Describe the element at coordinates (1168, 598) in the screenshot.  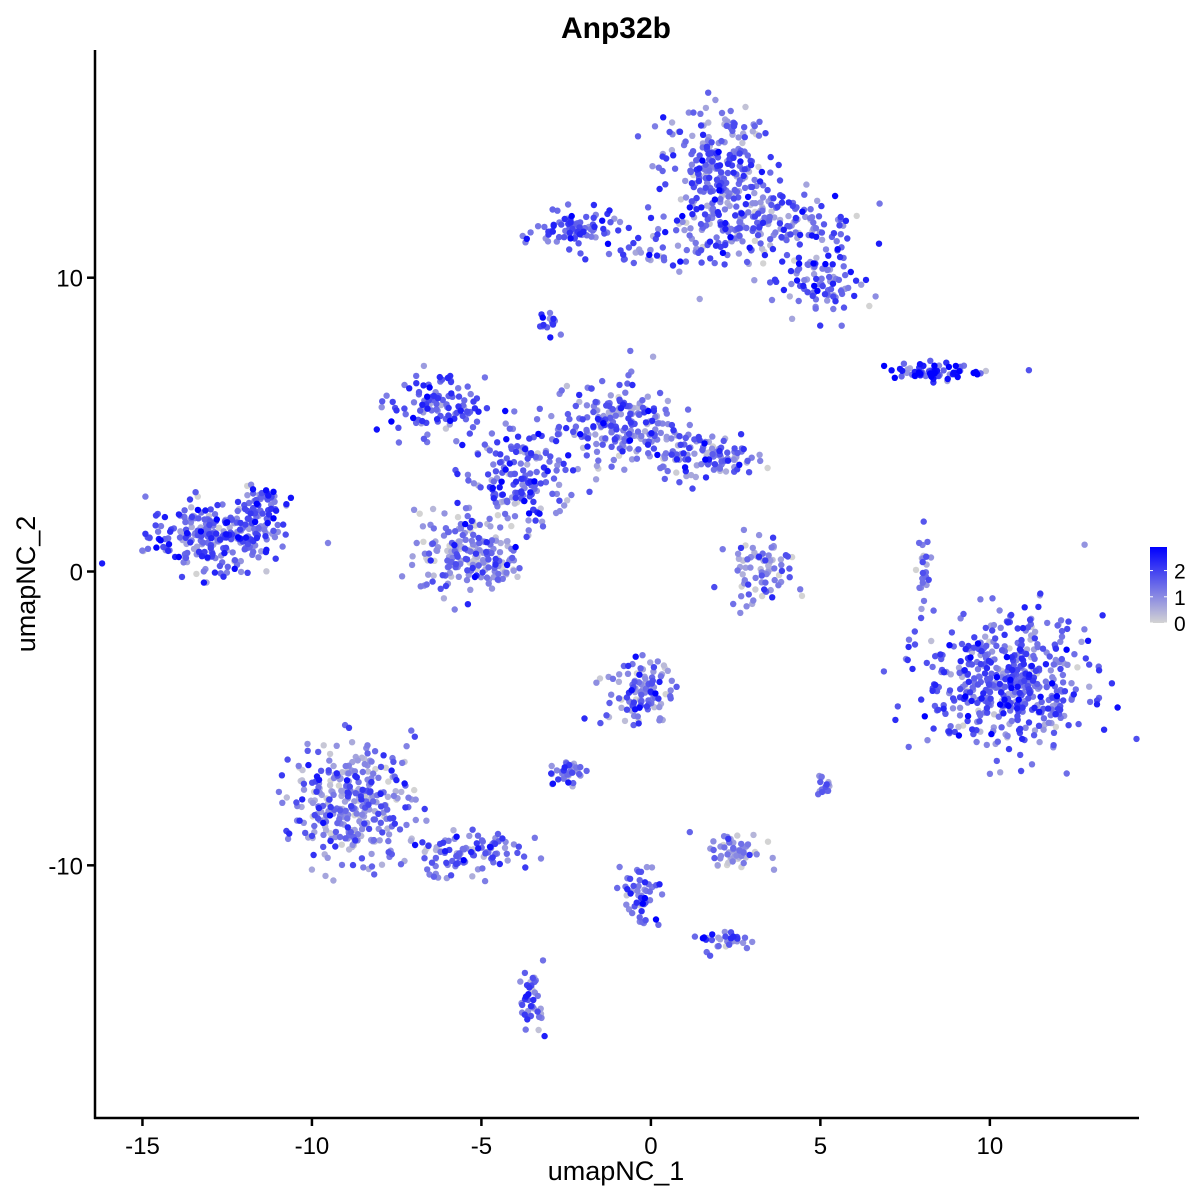
I see `color-legend: 0 1 2` at that location.